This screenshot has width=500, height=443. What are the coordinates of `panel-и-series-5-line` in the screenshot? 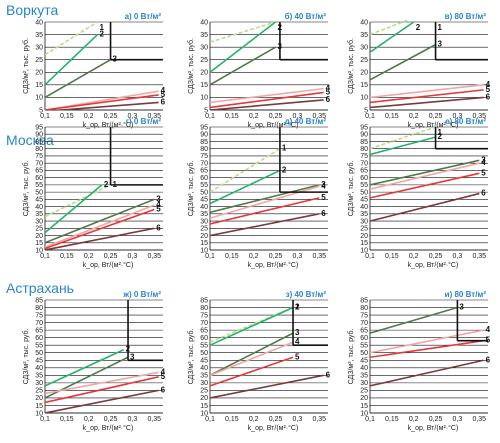 It's located at (427, 349).